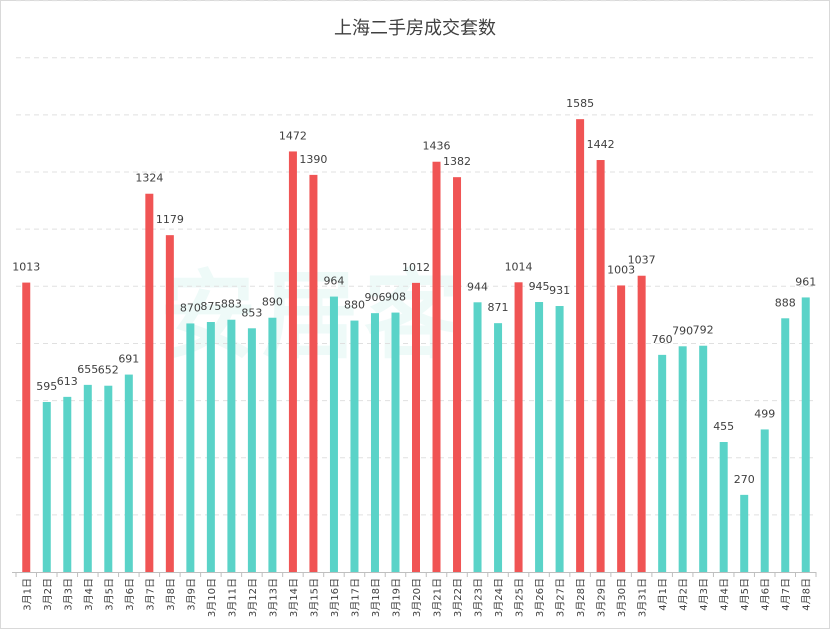 This screenshot has width=830, height=629. I want to click on data-label: 1436, so click(437, 146).